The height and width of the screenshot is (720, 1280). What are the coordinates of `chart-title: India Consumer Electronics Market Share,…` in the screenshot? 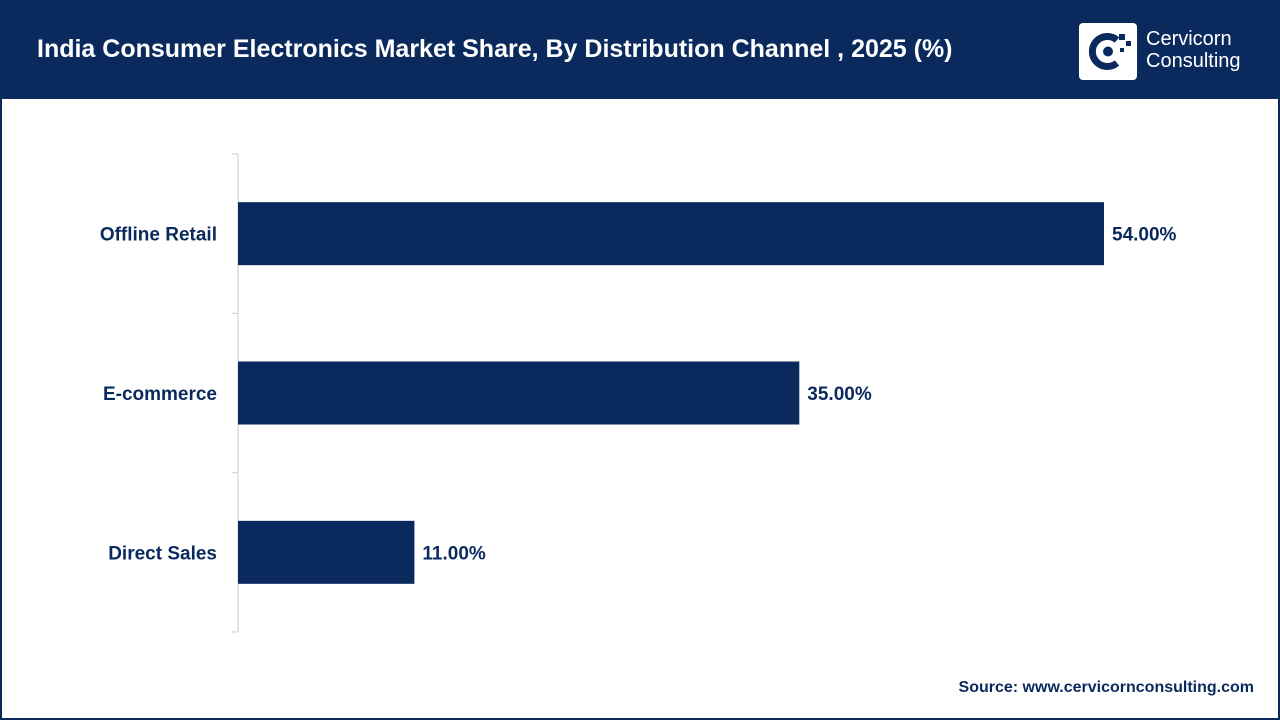 It's located at (495, 49).